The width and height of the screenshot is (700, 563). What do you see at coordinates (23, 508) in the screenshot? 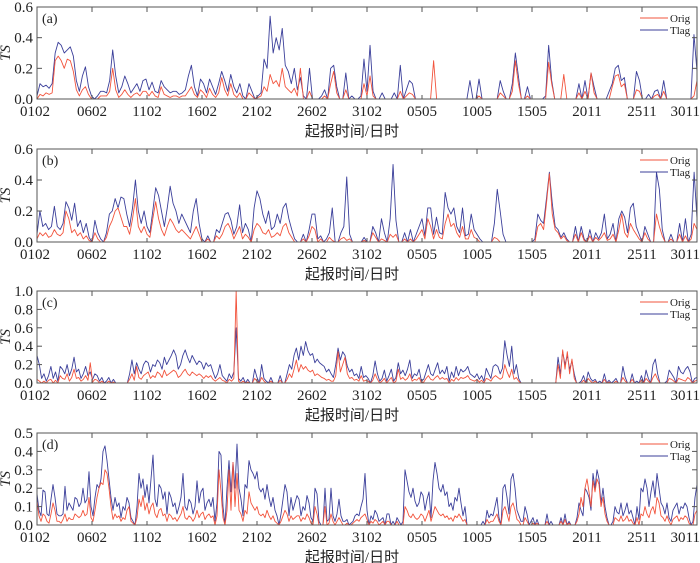
I see `y-tick-label: 0.1` at bounding box center [23, 508].